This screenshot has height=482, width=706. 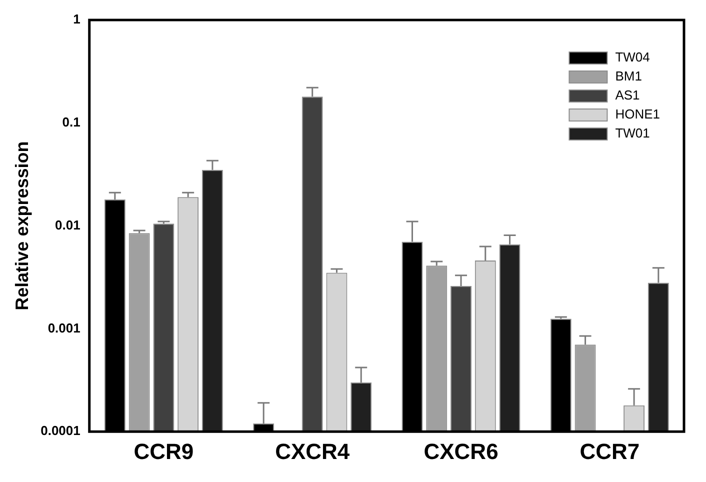 What do you see at coordinates (76, 19) in the screenshot?
I see `y-tick-label: 1` at bounding box center [76, 19].